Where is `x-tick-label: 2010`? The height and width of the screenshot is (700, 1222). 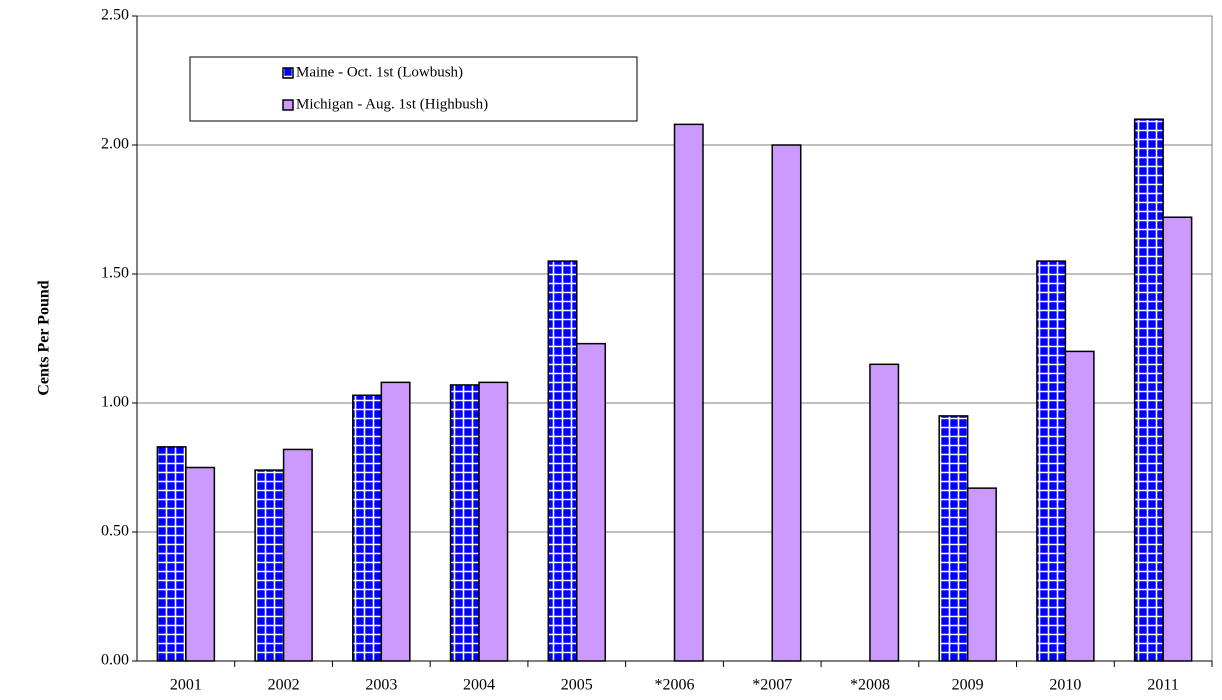 x-tick-label: 2010 is located at coordinates (1065, 685).